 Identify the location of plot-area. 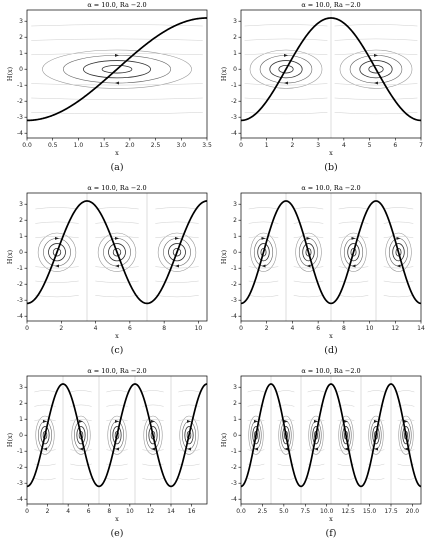
(117, 257).